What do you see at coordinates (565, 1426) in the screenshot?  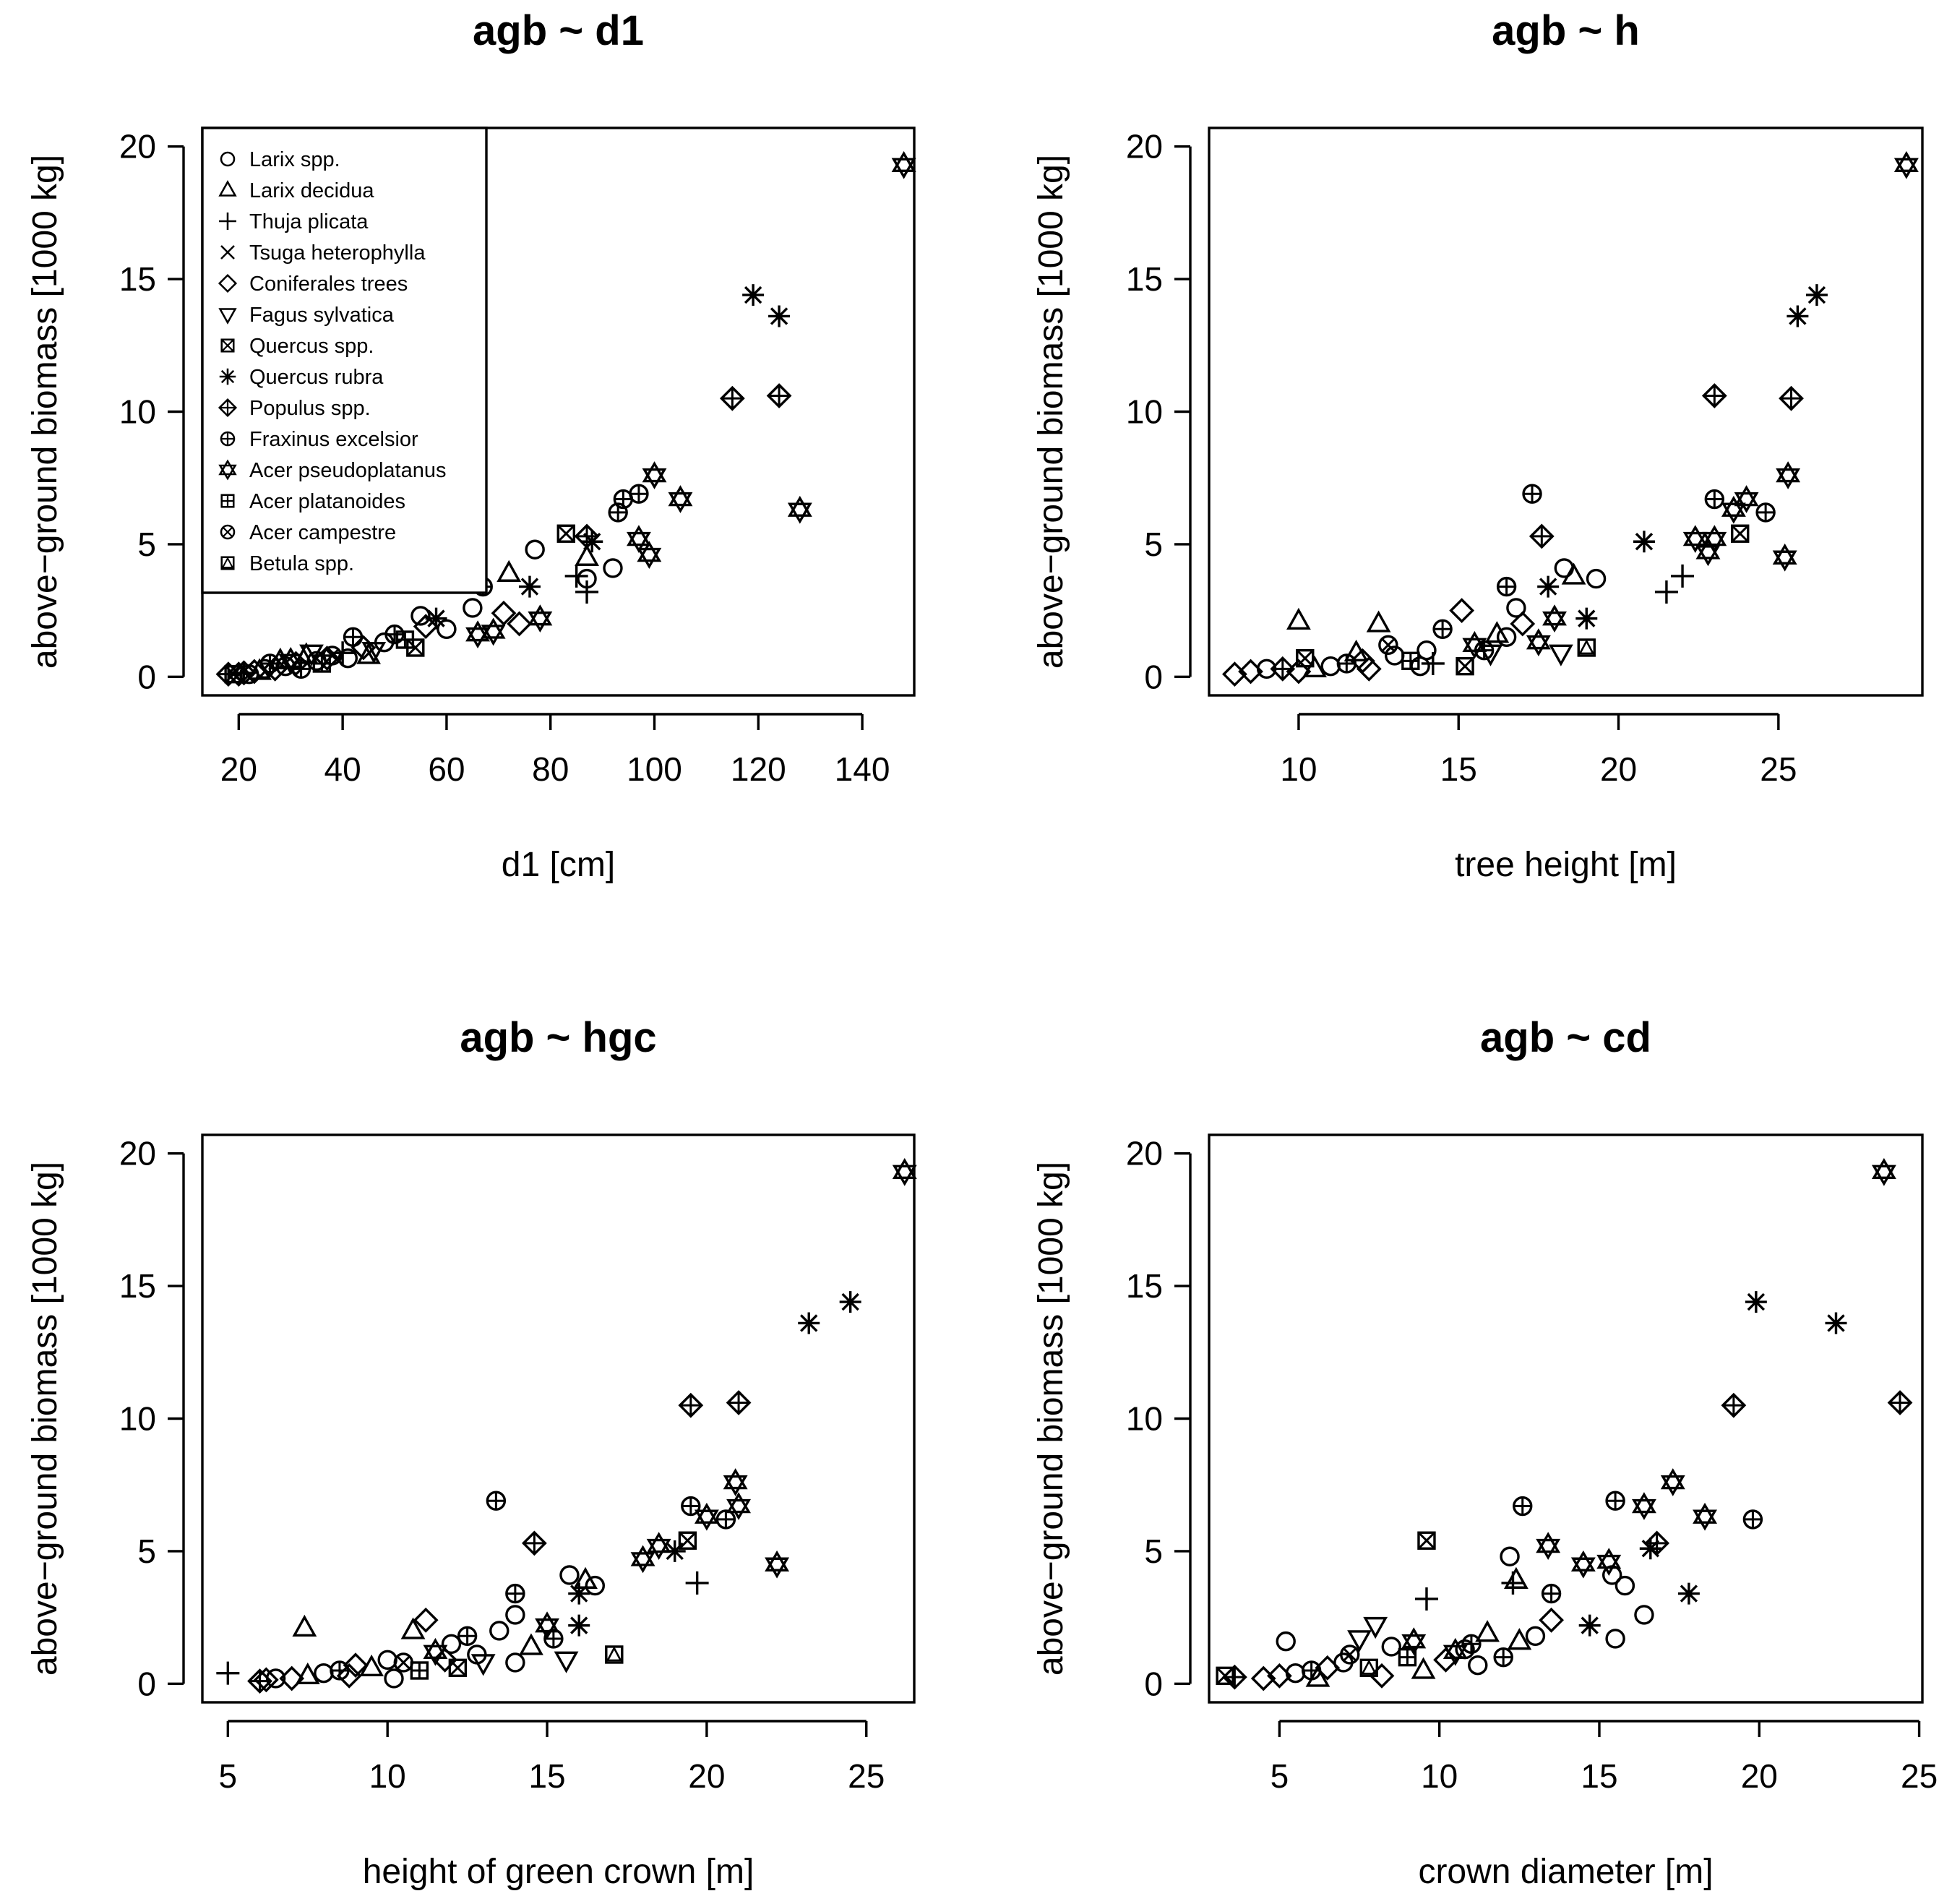 I see `data-points` at bounding box center [565, 1426].